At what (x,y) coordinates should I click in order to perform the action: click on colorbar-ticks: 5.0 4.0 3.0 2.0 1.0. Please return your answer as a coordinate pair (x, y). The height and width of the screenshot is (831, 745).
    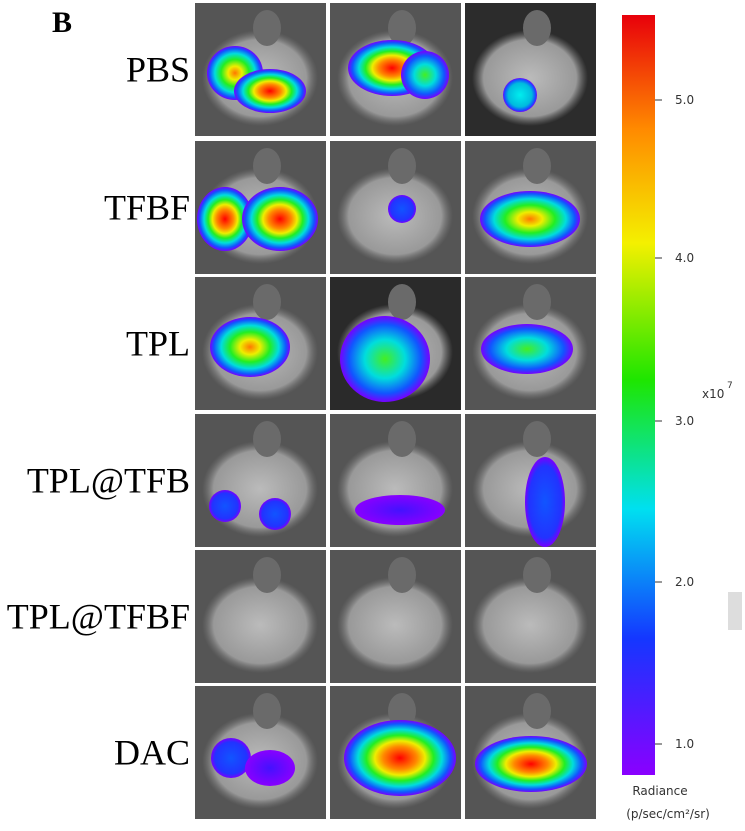
    Looking at the image, I should click on (674, 422).